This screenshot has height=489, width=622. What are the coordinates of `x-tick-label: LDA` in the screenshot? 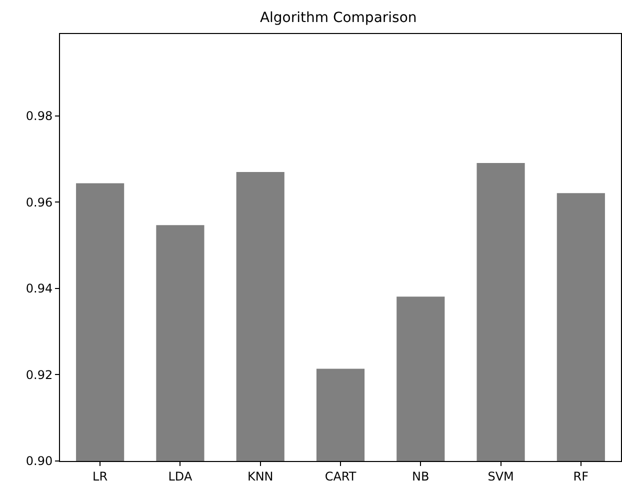 It's located at (180, 476).